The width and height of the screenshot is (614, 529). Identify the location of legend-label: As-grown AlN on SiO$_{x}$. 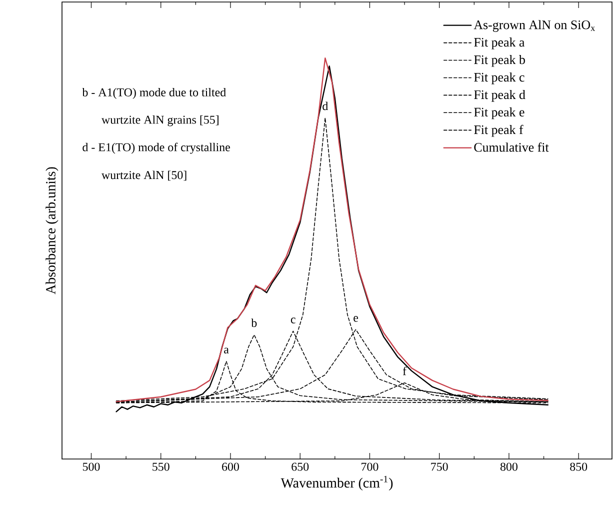
(535, 26).